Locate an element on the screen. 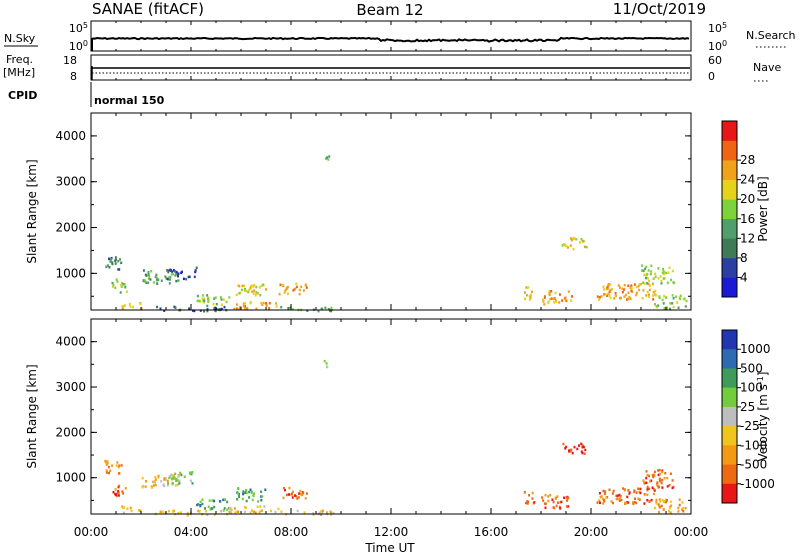  cpid-value: normal 150 is located at coordinates (129, 100).